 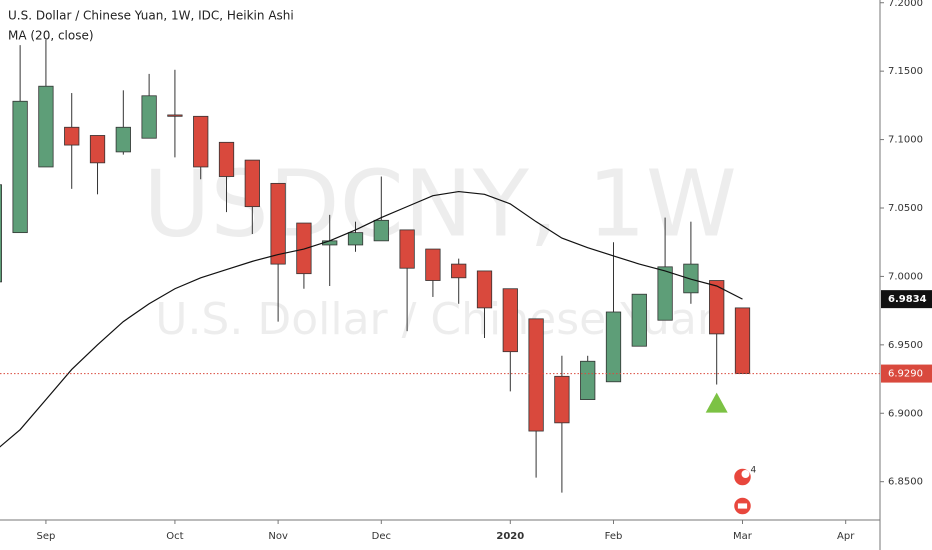 I want to click on y-tick-label: 7.2000, so click(x=905, y=4).